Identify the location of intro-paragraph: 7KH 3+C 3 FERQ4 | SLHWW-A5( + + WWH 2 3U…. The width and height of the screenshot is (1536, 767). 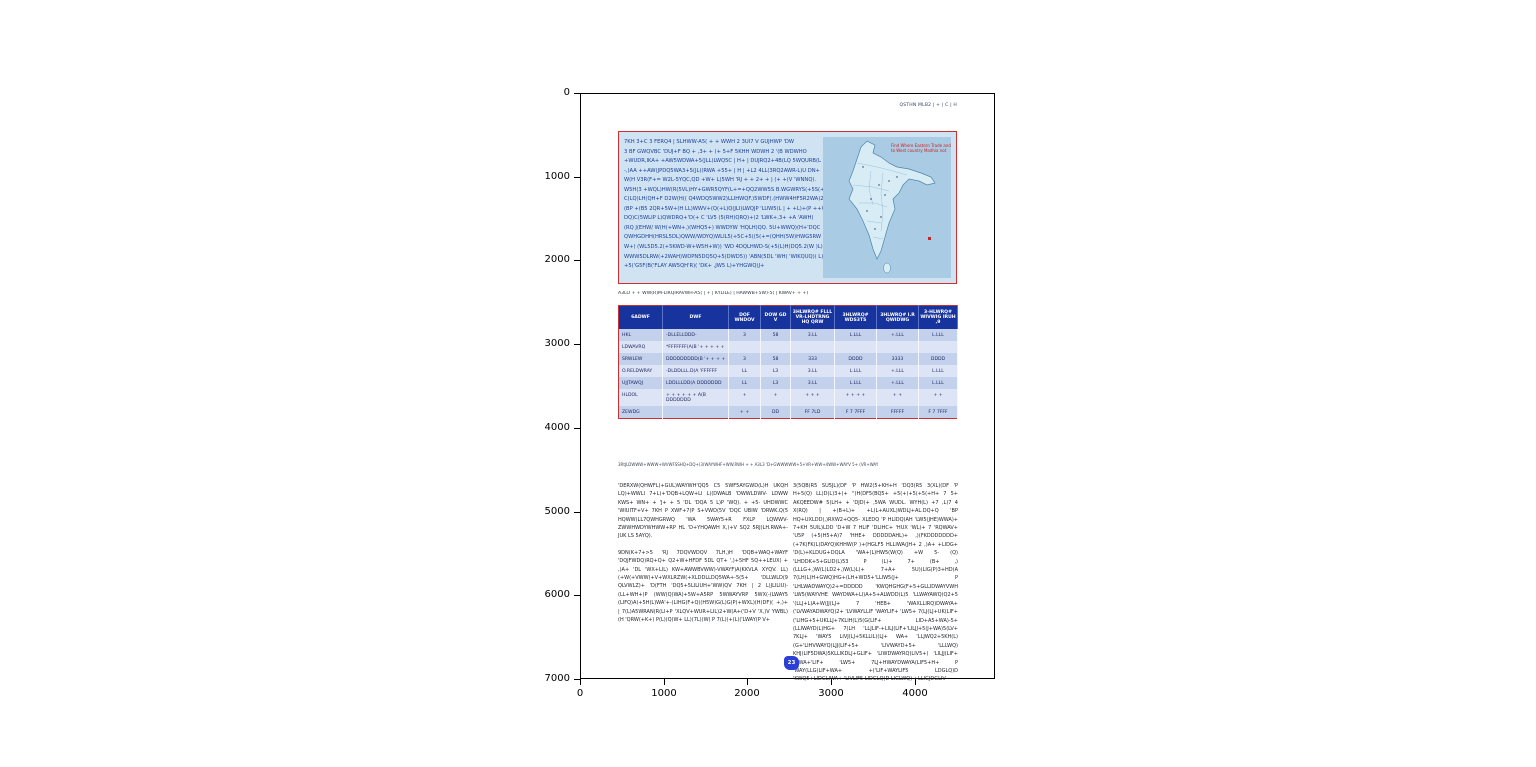
(725, 205).